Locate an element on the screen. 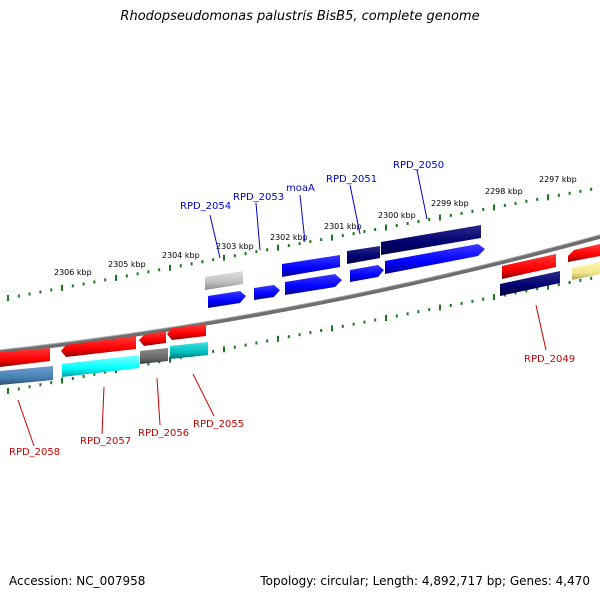  scale-label: 2302 kbp is located at coordinates (289, 237).